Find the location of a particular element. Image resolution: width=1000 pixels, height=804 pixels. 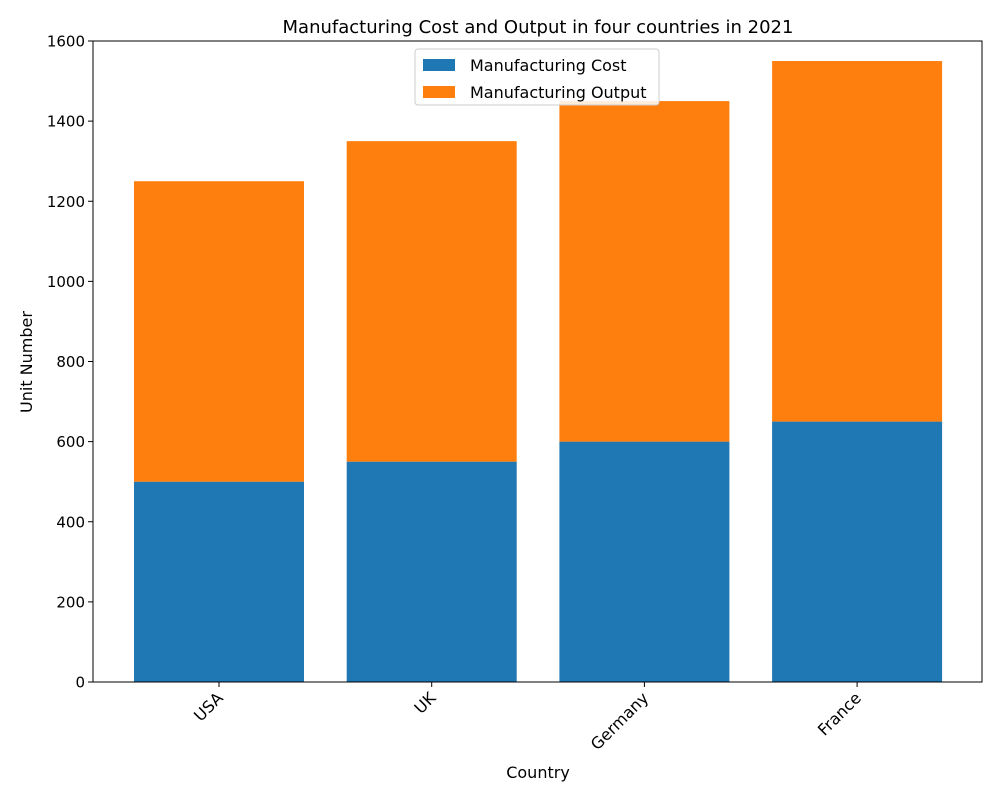

bar-germany-manufacturing-cost is located at coordinates (644, 561).